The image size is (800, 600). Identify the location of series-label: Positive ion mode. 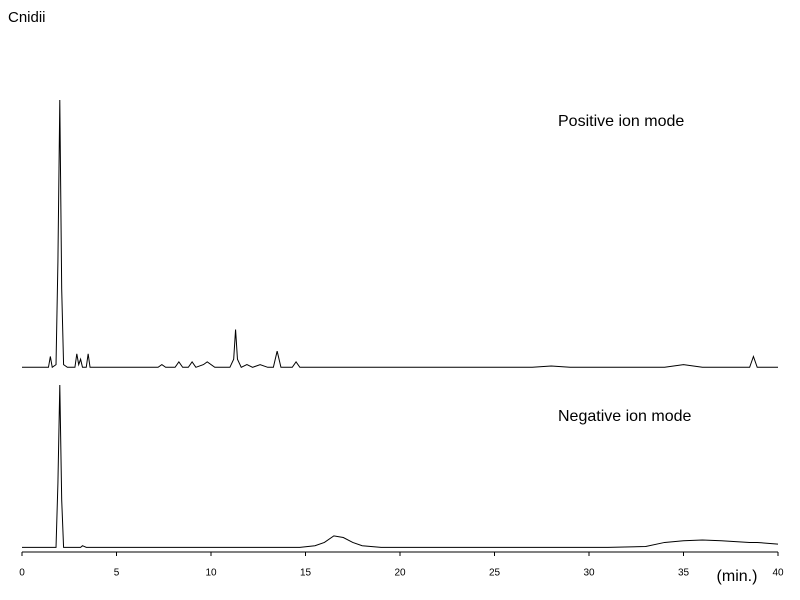
(621, 121).